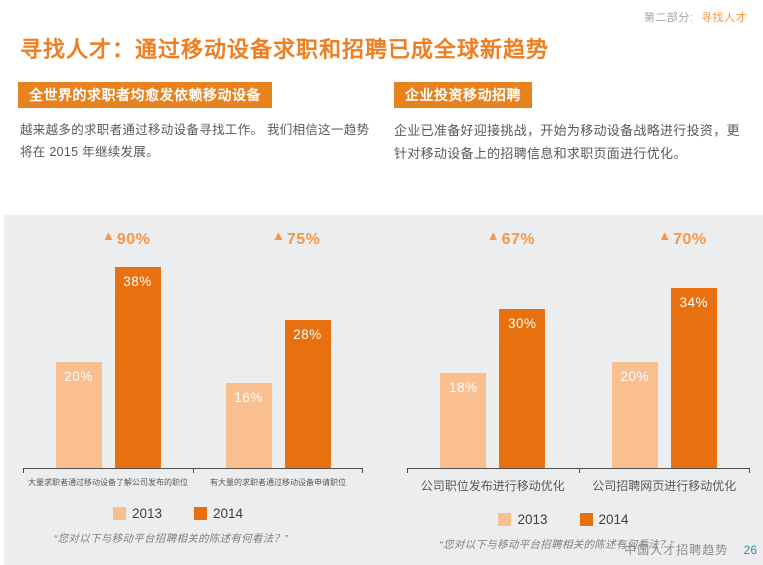  Describe the element at coordinates (690, 239) in the screenshot. I see `growth-value-label: 70%` at that location.